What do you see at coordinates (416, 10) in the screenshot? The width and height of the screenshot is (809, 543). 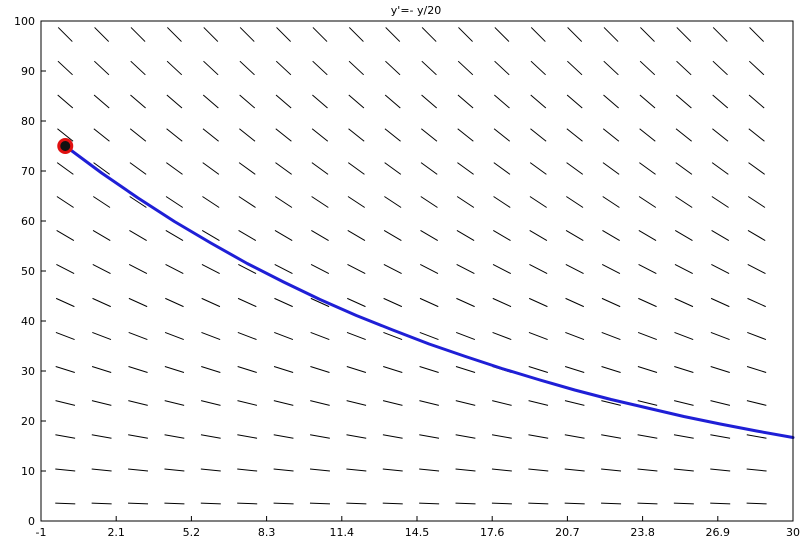 I see `chart-title: y'=- y/20` at bounding box center [416, 10].